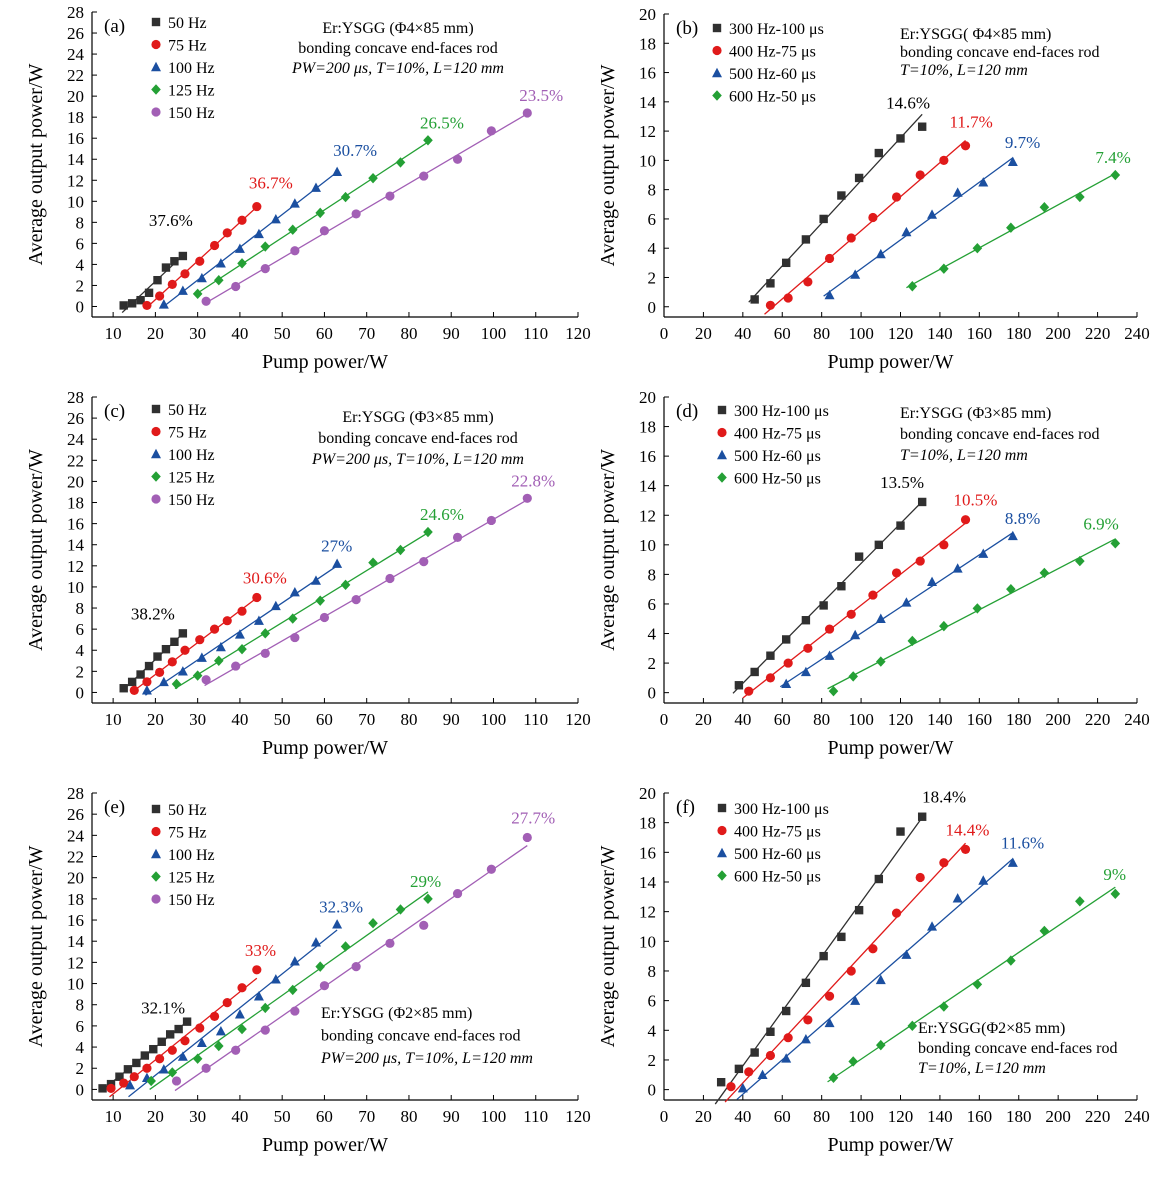 This screenshot has width=1170, height=1184. What do you see at coordinates (397, 28) in the screenshot?
I see `annotation-line: Er:YSGG (Φ4×85 mm)` at bounding box center [397, 28].